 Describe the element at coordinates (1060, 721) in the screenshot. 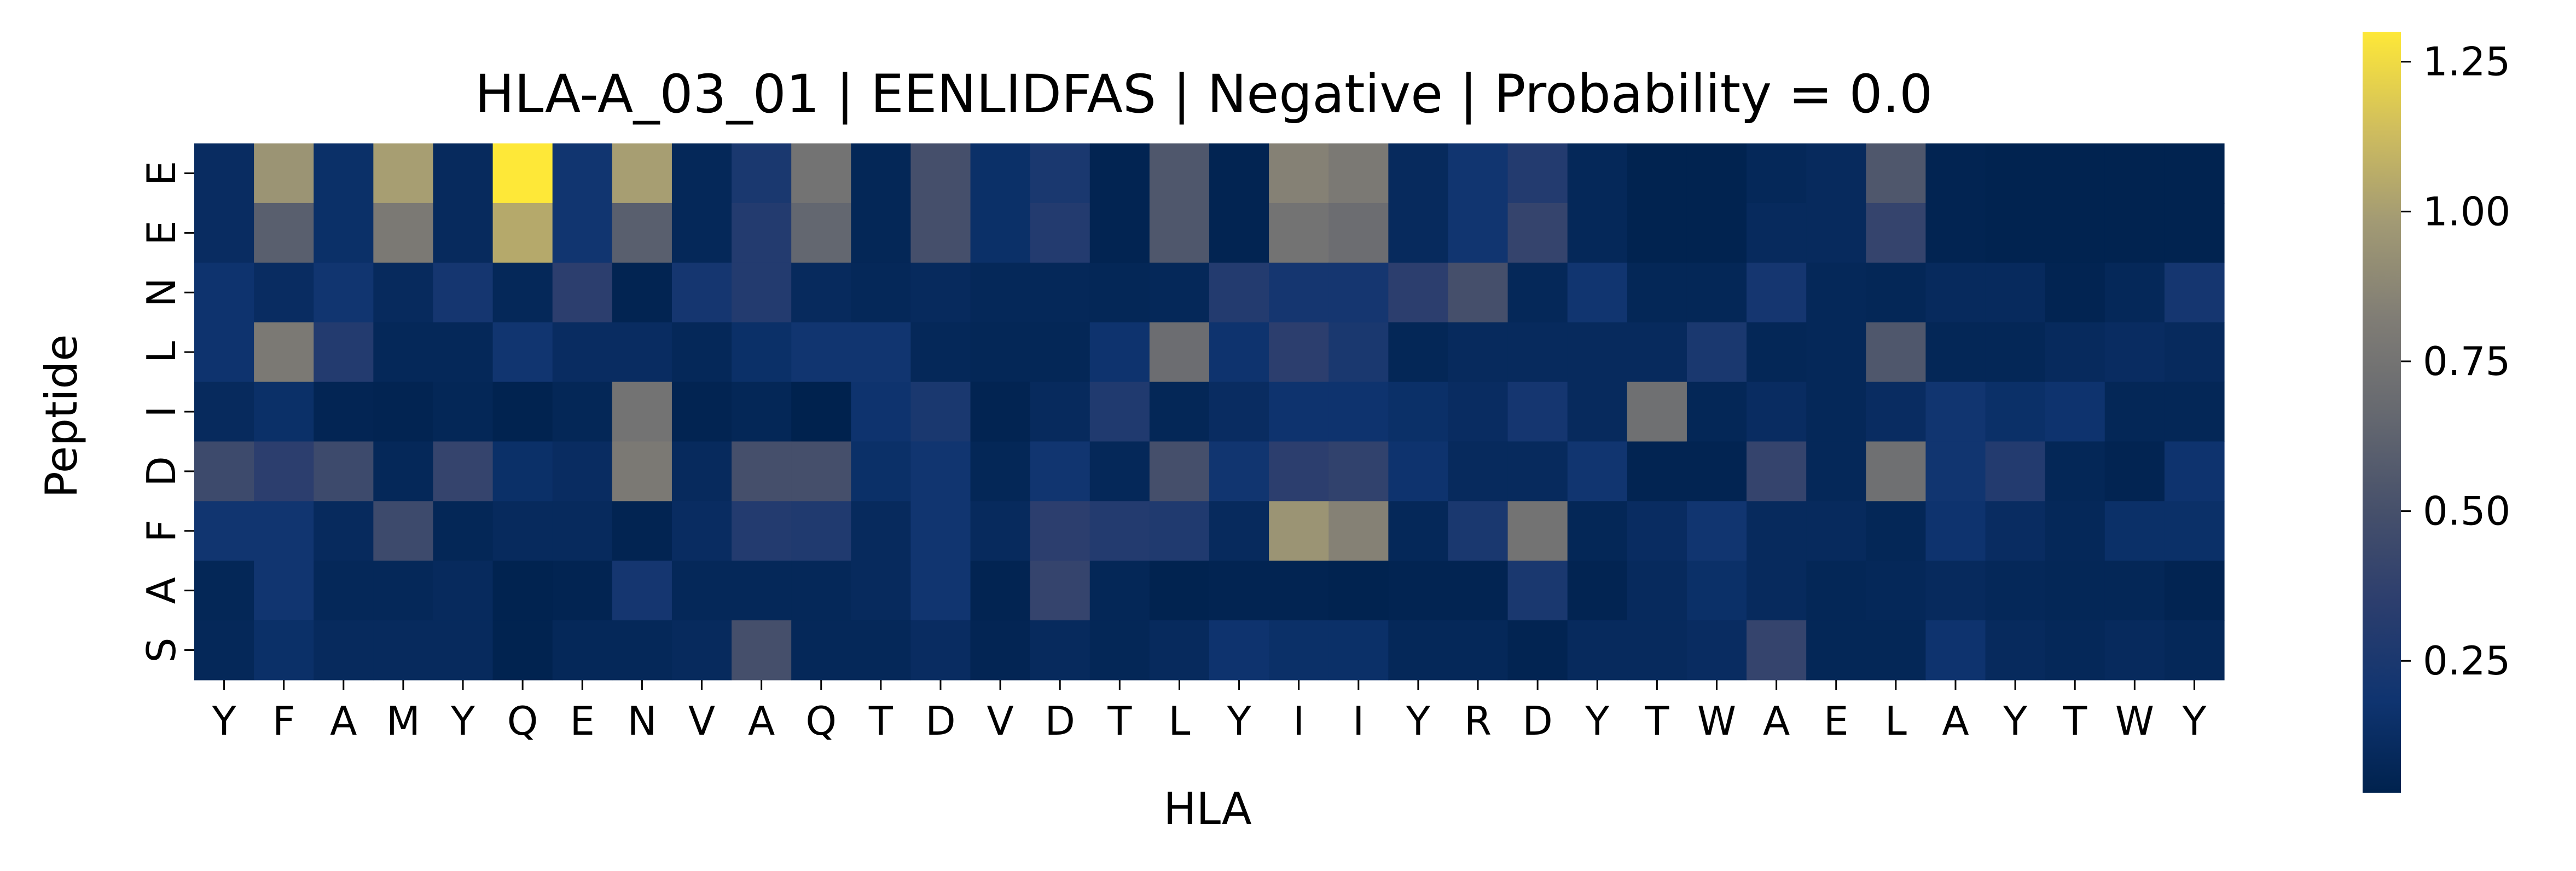

I see `x-tick-label: D` at that location.